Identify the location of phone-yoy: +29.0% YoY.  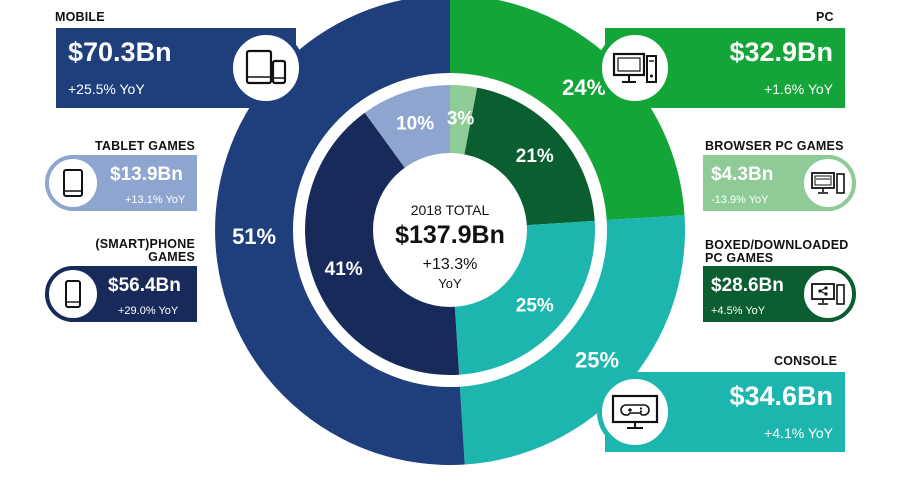
(148, 311).